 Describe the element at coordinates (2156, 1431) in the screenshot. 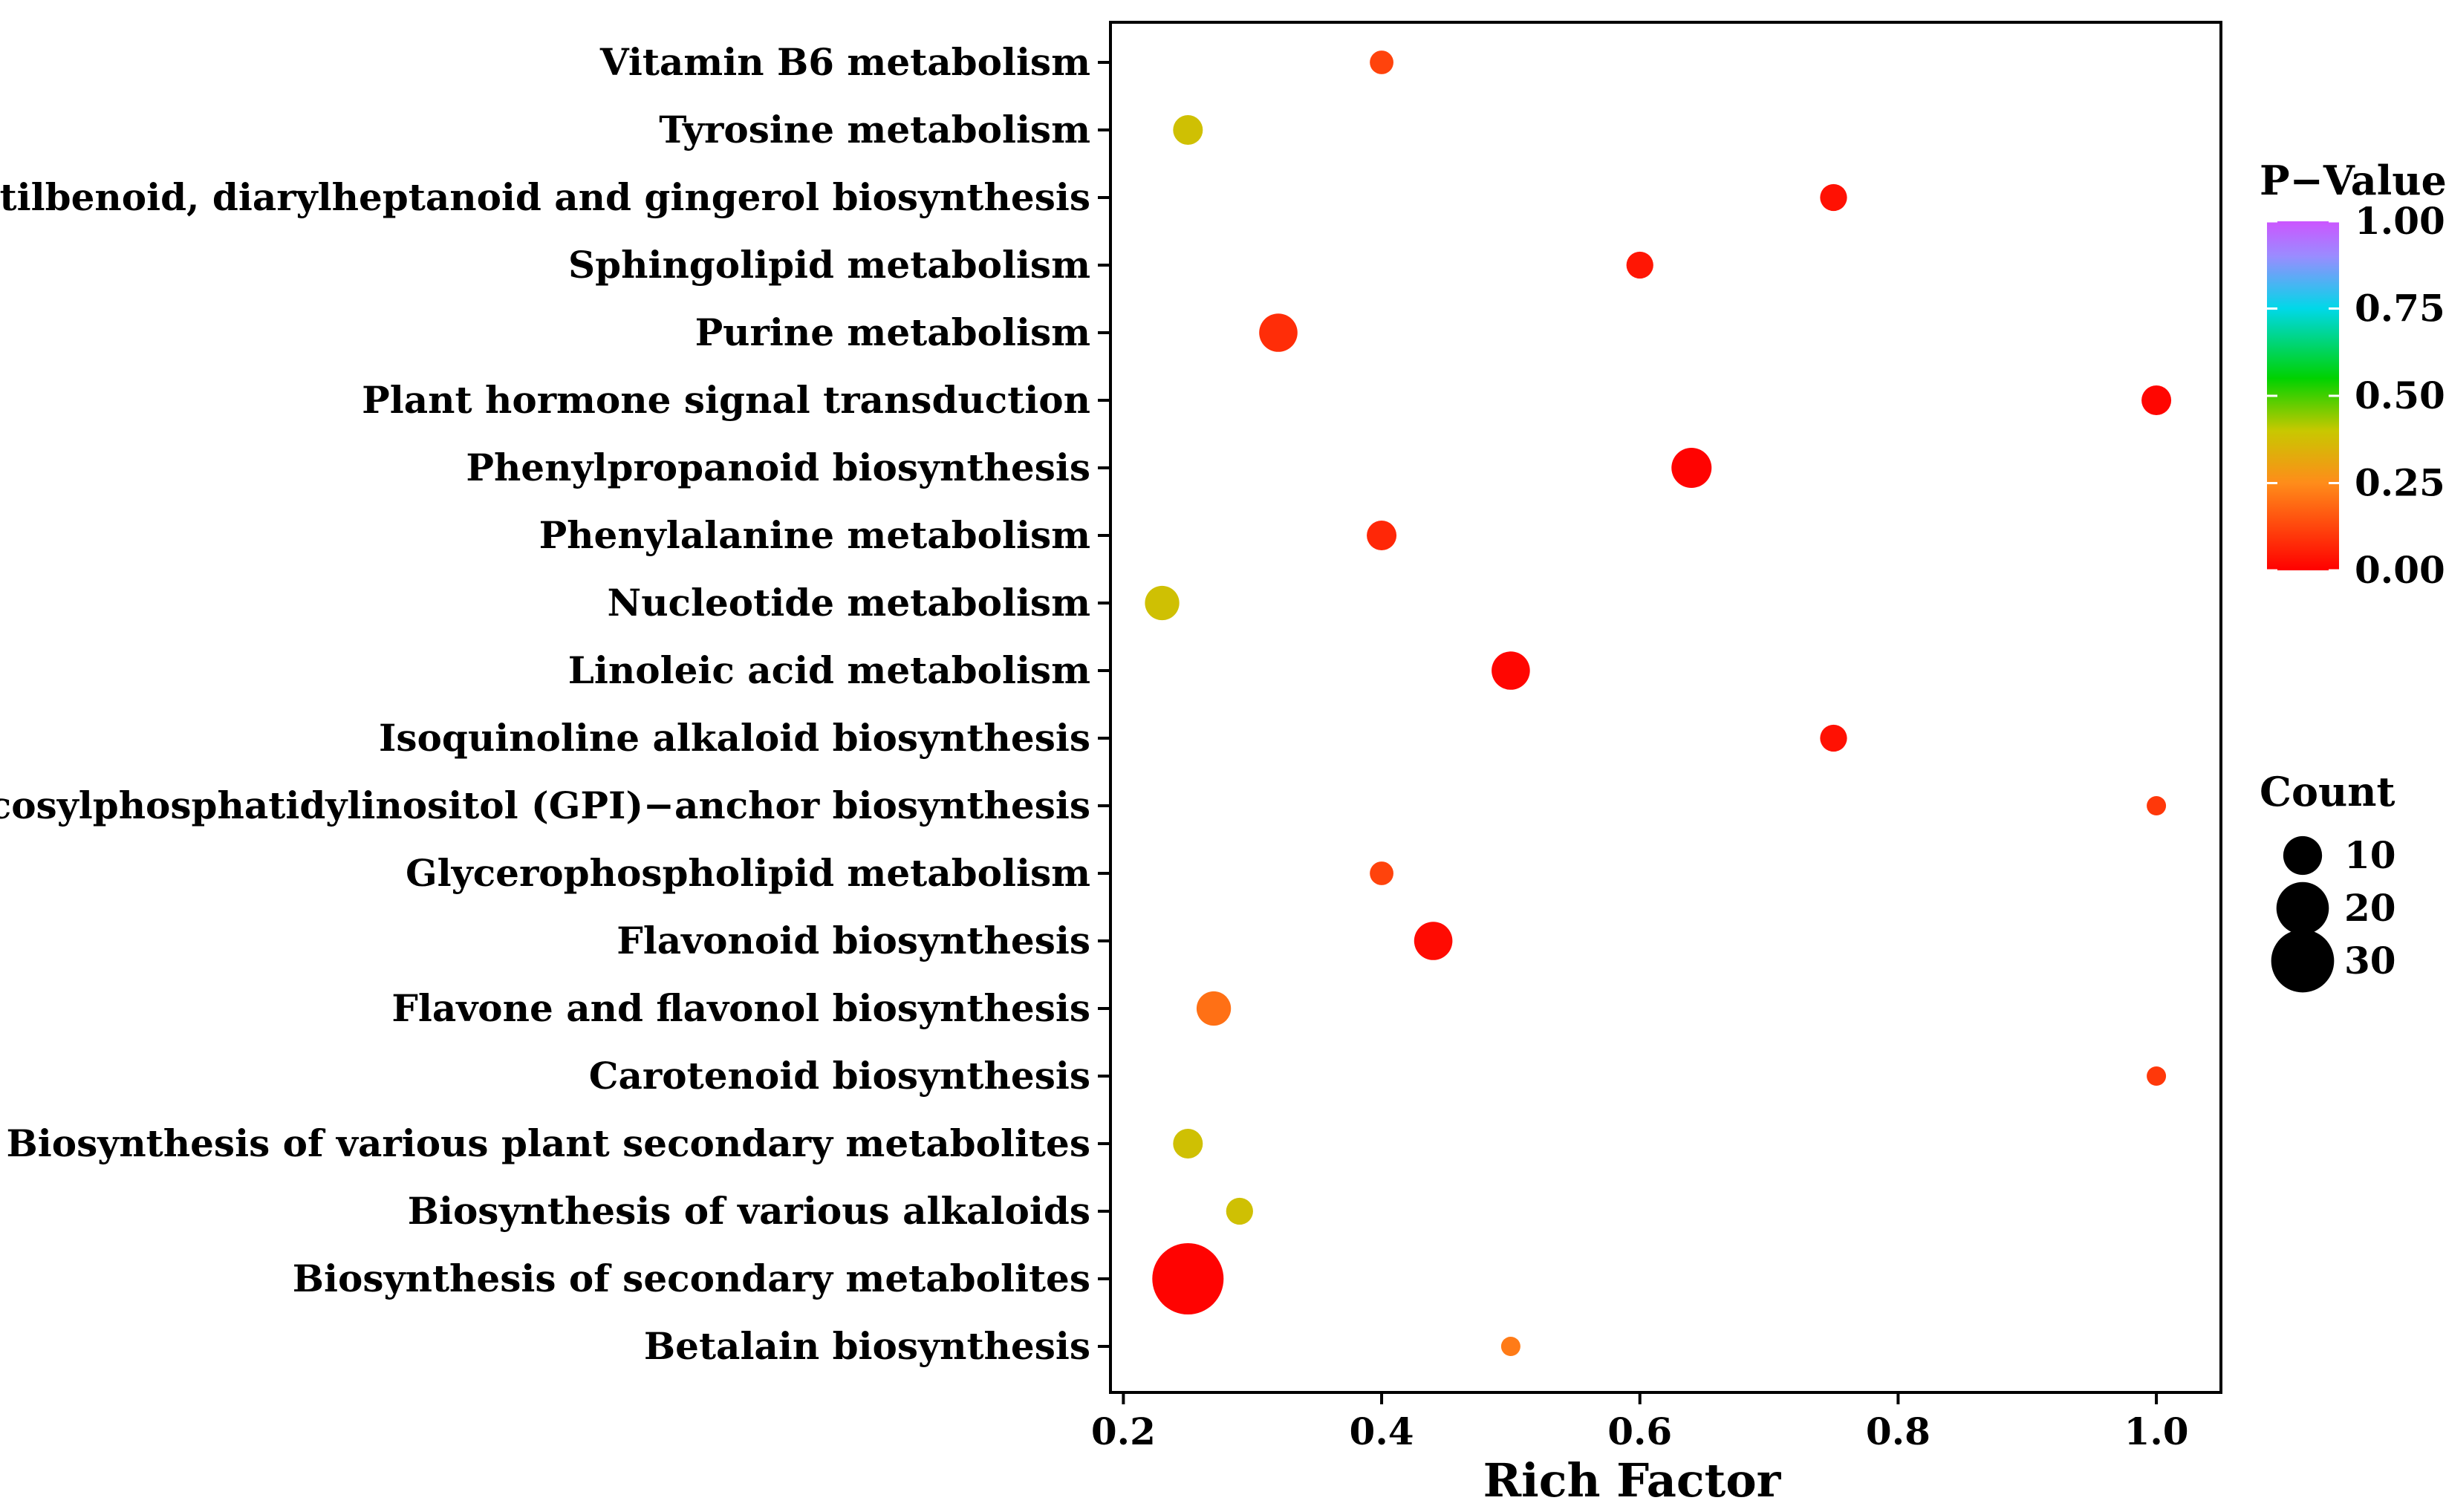

I see `x-tick-label: 1.0` at that location.